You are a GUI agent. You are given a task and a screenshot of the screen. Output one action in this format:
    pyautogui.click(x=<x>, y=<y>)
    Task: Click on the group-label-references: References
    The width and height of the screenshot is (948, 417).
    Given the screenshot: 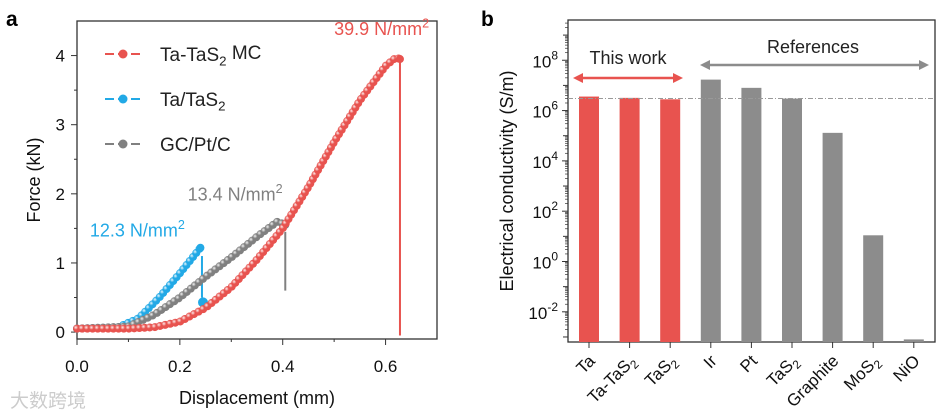 What is the action you would take?
    pyautogui.click(x=813, y=47)
    